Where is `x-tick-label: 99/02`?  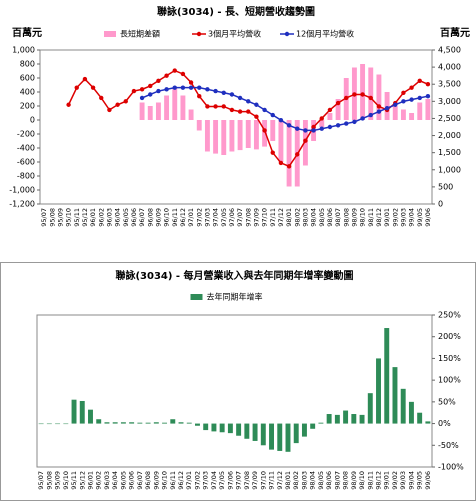 x-tick-label: 99/02 is located at coordinates (395, 217).